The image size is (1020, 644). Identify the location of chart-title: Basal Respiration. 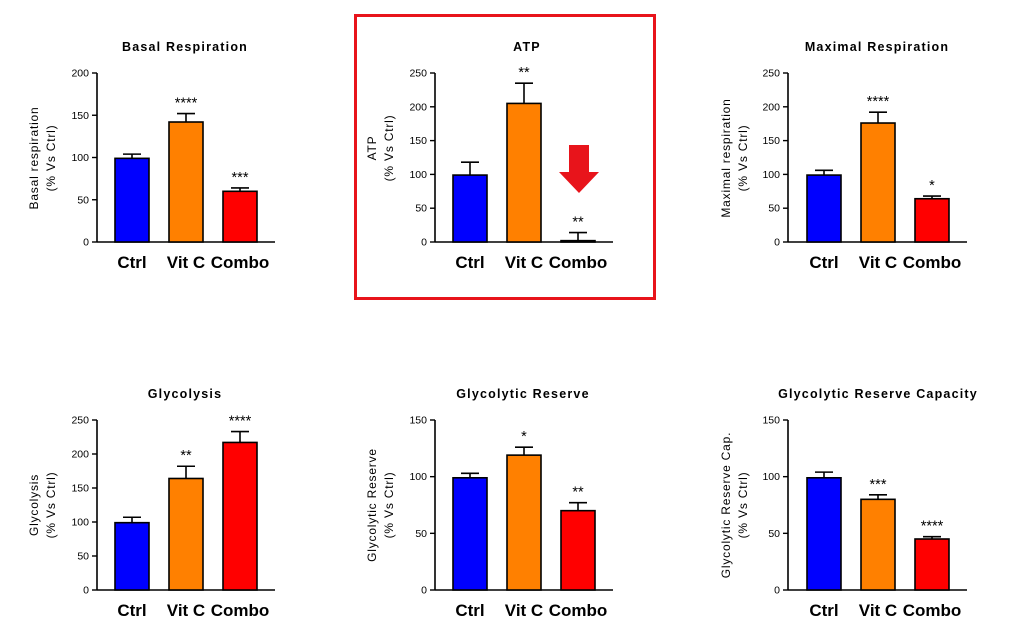
(185, 47).